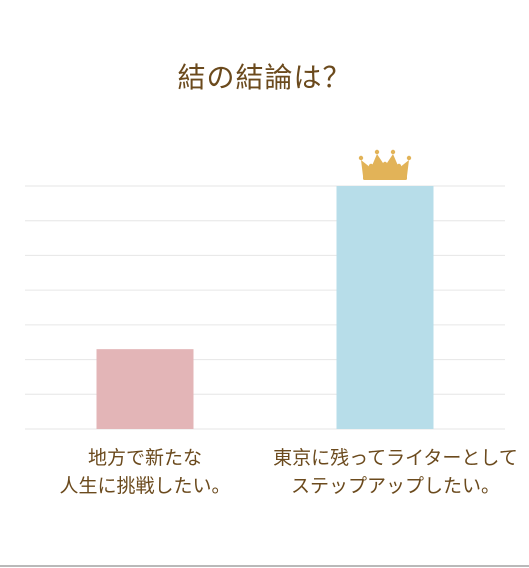 This screenshot has height=568, width=529. What do you see at coordinates (385, 164) in the screenshot?
I see `crown-icon` at bounding box center [385, 164].